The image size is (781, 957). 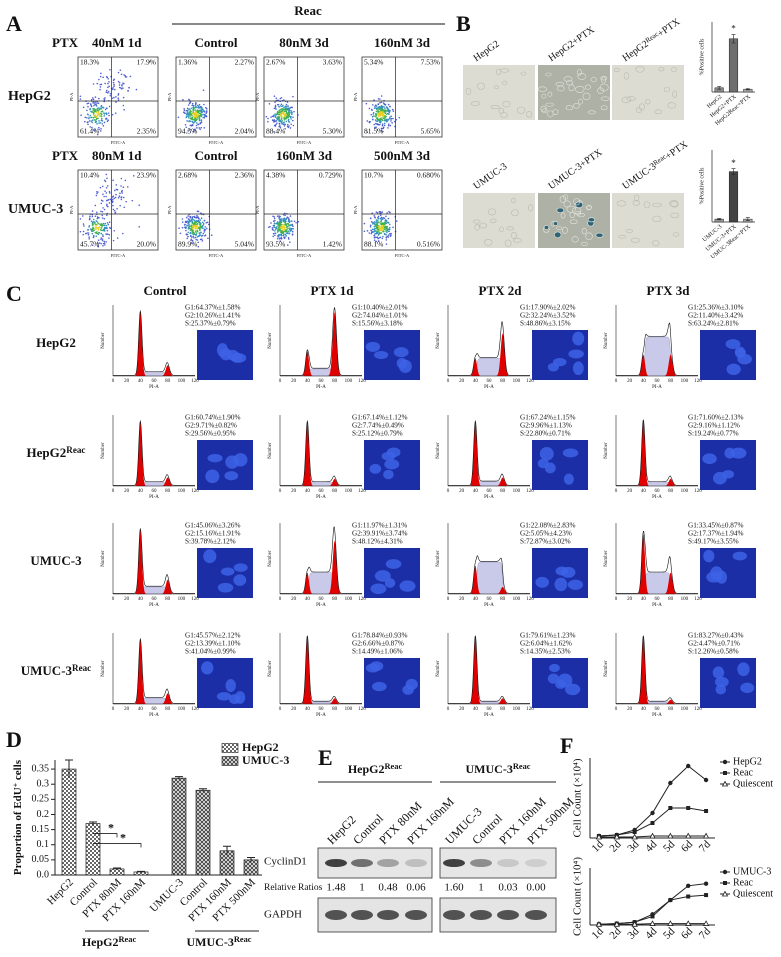 What do you see at coordinates (187, 131) in the screenshot?
I see `quadrant-value: 94.3%` at bounding box center [187, 131].